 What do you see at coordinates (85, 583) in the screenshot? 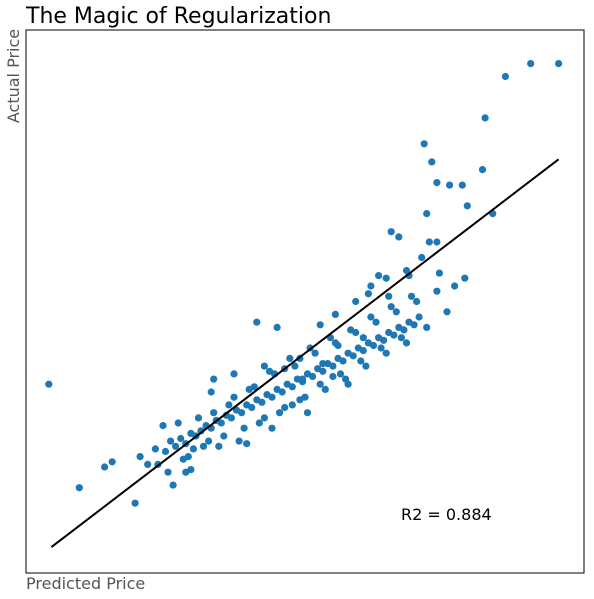
I see `x-axis-label: Predicted Price` at bounding box center [85, 583].